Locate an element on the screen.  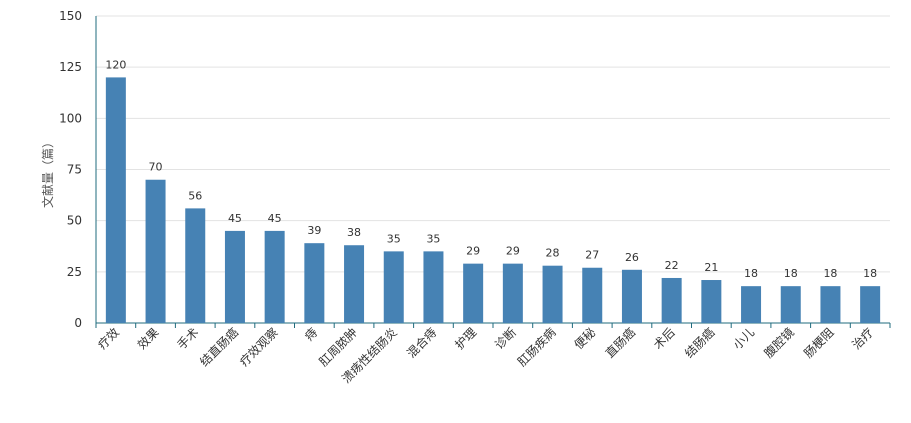
data-label: 28 is located at coordinates (553, 253).